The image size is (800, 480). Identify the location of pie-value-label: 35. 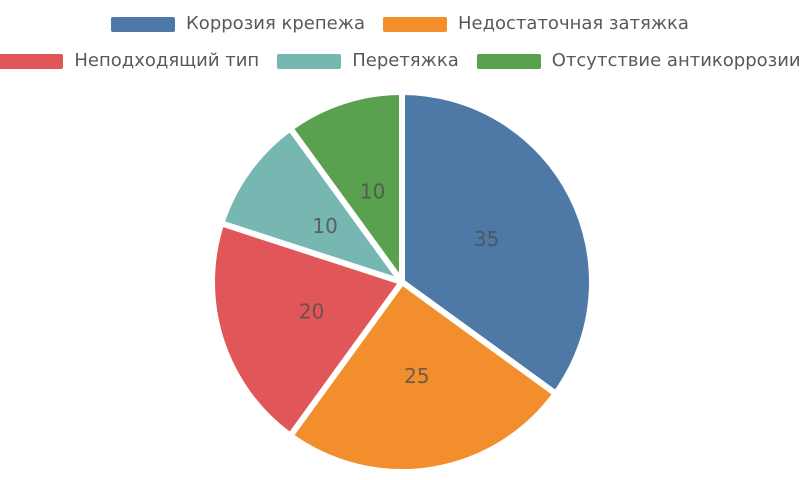
(486, 239).